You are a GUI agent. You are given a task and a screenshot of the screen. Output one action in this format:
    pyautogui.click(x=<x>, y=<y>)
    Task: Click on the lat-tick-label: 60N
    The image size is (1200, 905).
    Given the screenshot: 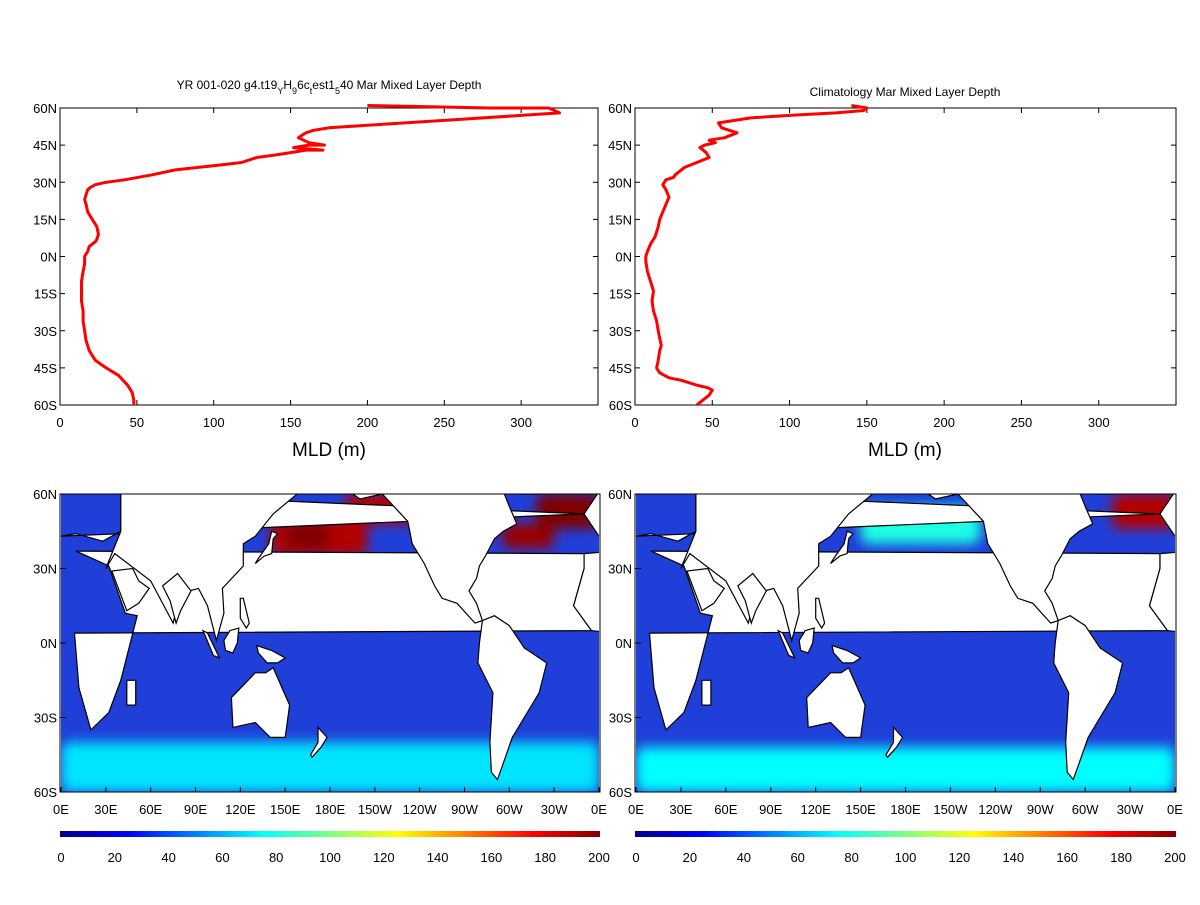 What is the action you would take?
    pyautogui.click(x=620, y=494)
    